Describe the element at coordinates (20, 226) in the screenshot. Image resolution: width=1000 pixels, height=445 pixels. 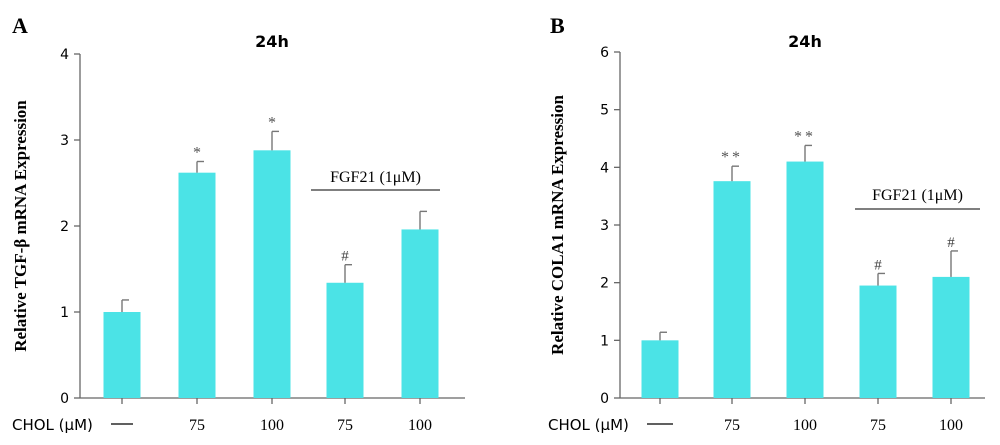
I see `y-axis-label: Relative TGF-β mRNA Expression` at that location.